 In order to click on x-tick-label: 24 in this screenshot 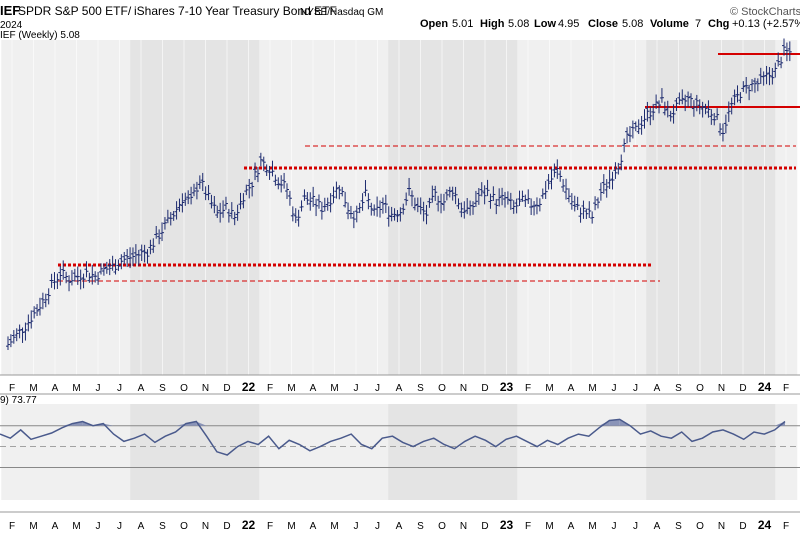, I will do `click(765, 525)`.